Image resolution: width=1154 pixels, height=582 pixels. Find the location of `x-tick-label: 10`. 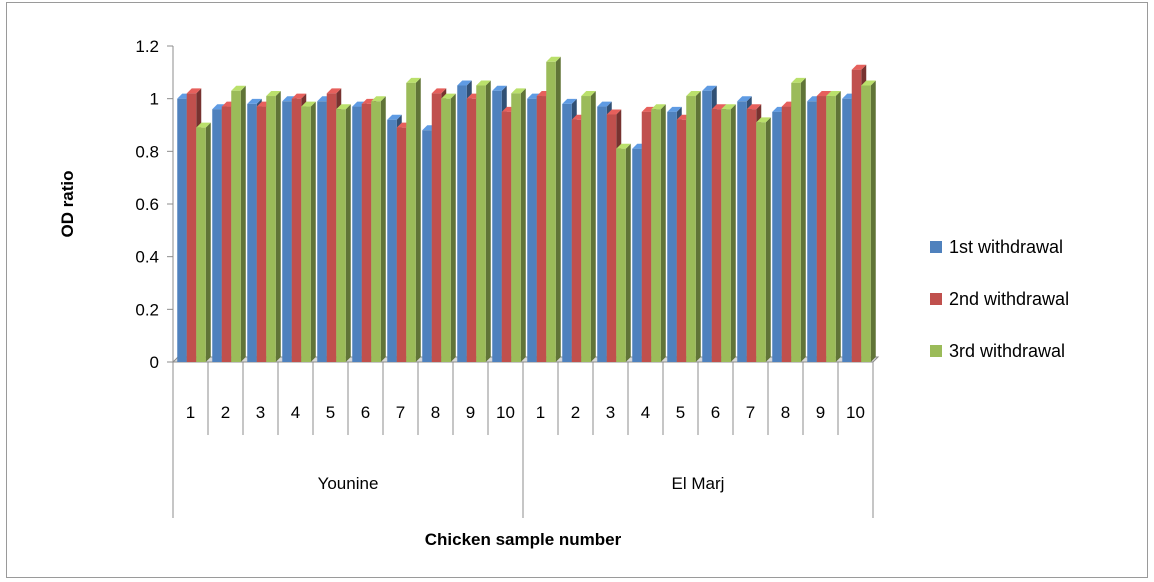

x-tick-label: 10 is located at coordinates (505, 412).